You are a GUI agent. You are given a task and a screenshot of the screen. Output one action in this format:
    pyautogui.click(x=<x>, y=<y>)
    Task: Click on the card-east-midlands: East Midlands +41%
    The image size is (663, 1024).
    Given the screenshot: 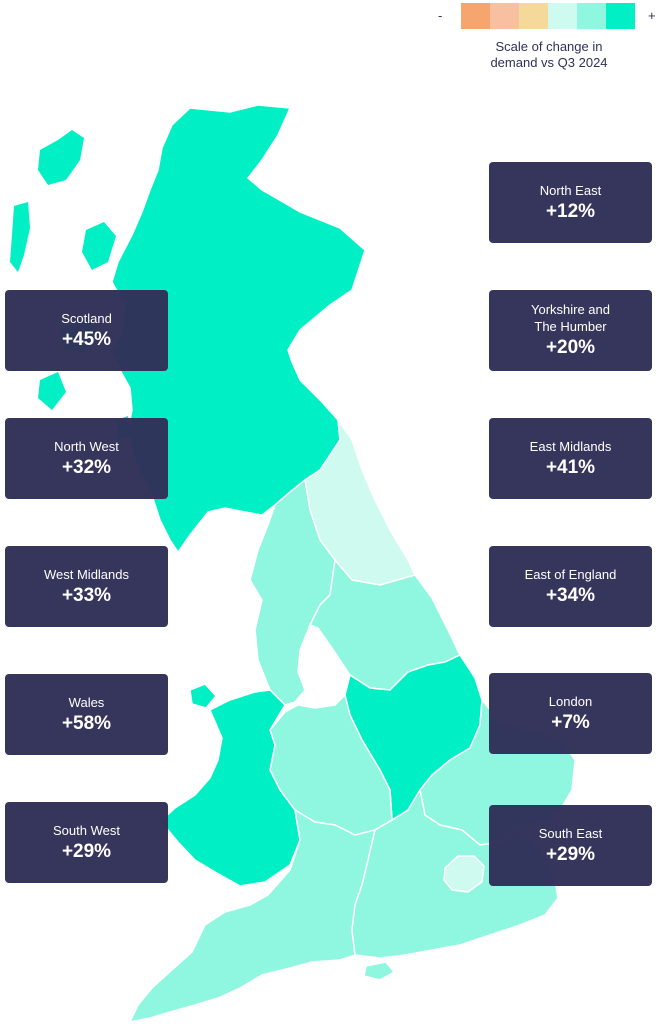 What is the action you would take?
    pyautogui.click(x=570, y=458)
    